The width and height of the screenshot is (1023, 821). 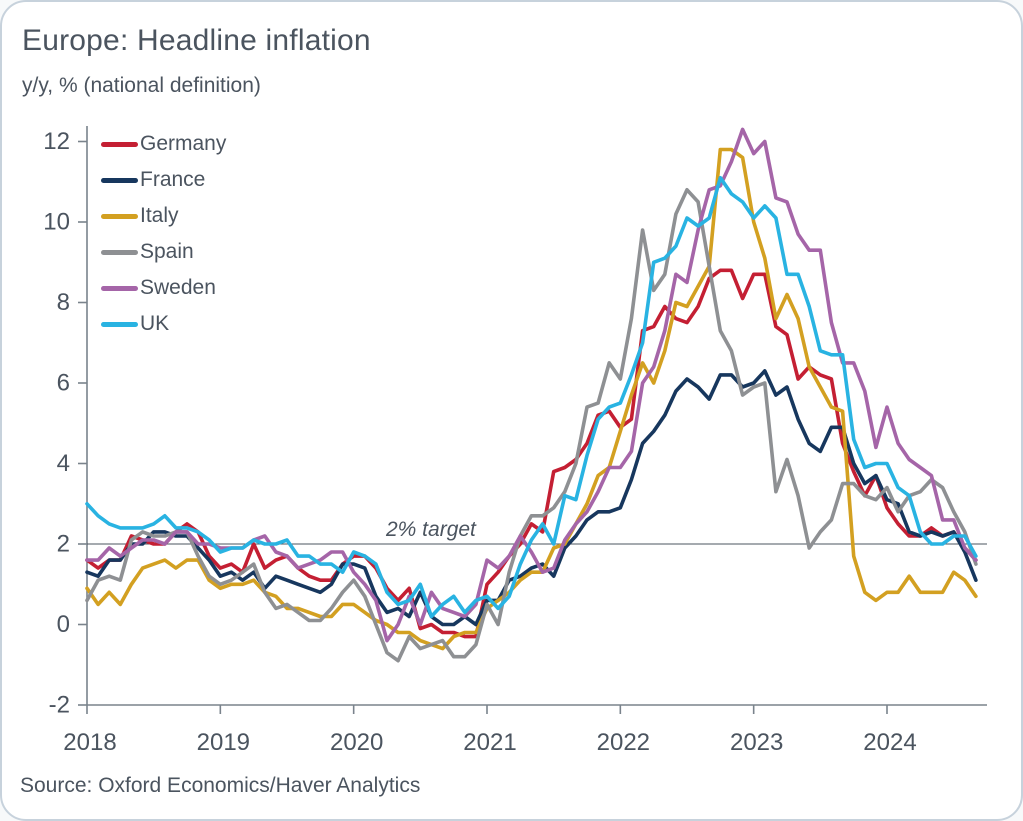 I want to click on target-annotation: 2% target, so click(x=431, y=529).